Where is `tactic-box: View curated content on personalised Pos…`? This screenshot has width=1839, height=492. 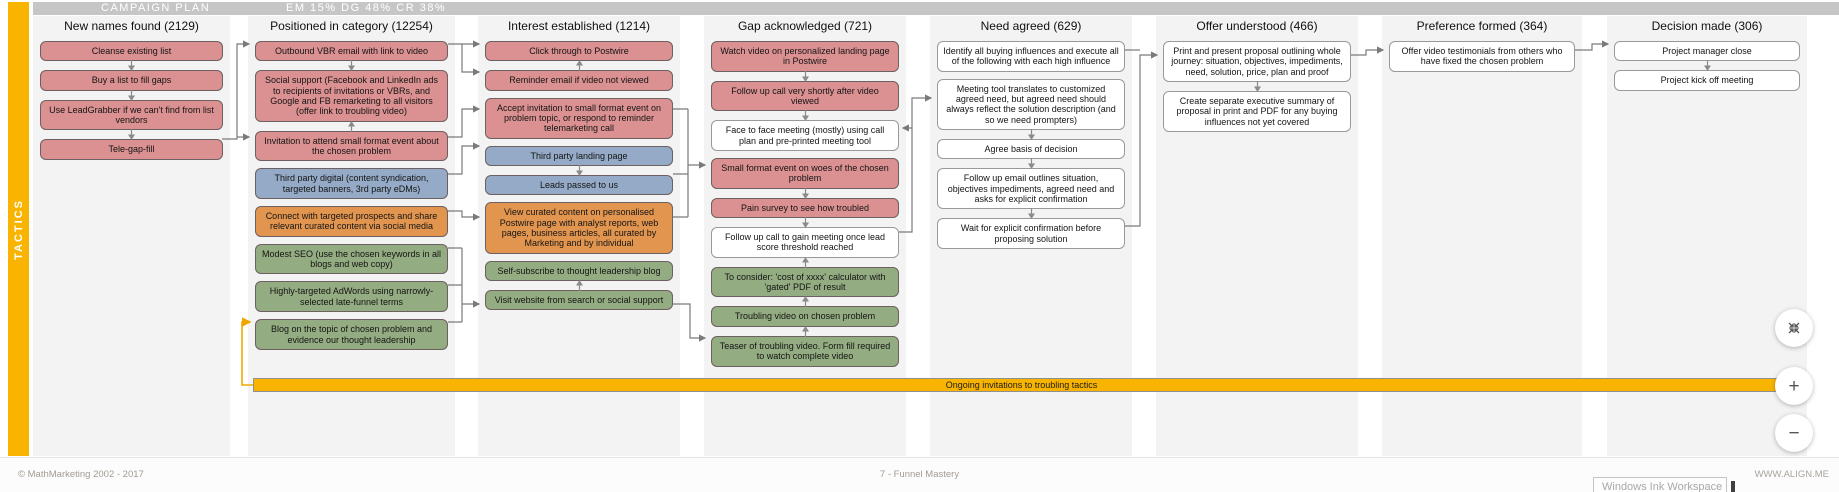
tactic-box: View curated content on personalised Pos… is located at coordinates (579, 228).